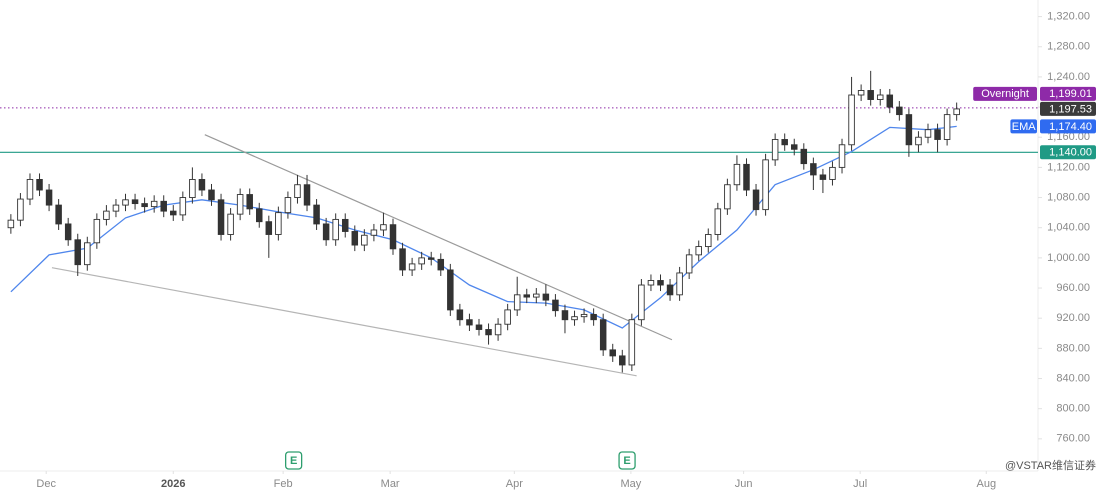 This screenshot has width=1109, height=502. What do you see at coordinates (630, 484) in the screenshot?
I see `x-tick-label: May` at bounding box center [630, 484].